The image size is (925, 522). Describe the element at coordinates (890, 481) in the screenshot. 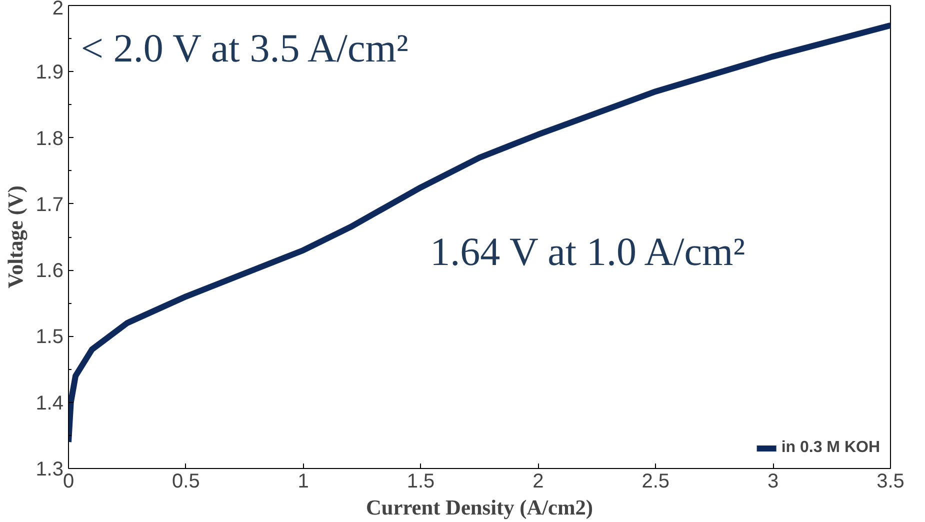

I see `x-tick-label: 3.5` at that location.